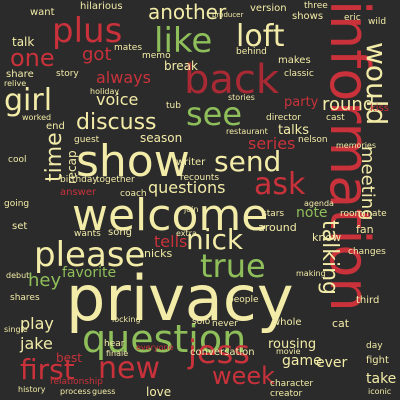 This screenshot has height=400, width=400. Describe the element at coordinates (277, 227) in the screenshot. I see `word-around: around` at that location.